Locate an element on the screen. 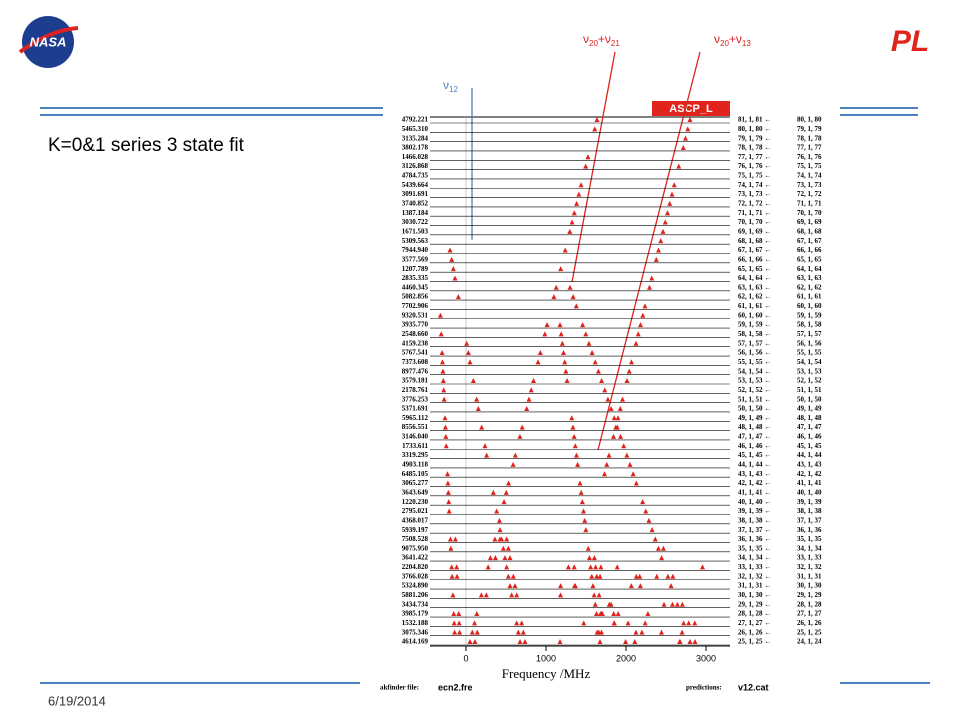  nasa-swoosh is located at coordinates (48, 40).